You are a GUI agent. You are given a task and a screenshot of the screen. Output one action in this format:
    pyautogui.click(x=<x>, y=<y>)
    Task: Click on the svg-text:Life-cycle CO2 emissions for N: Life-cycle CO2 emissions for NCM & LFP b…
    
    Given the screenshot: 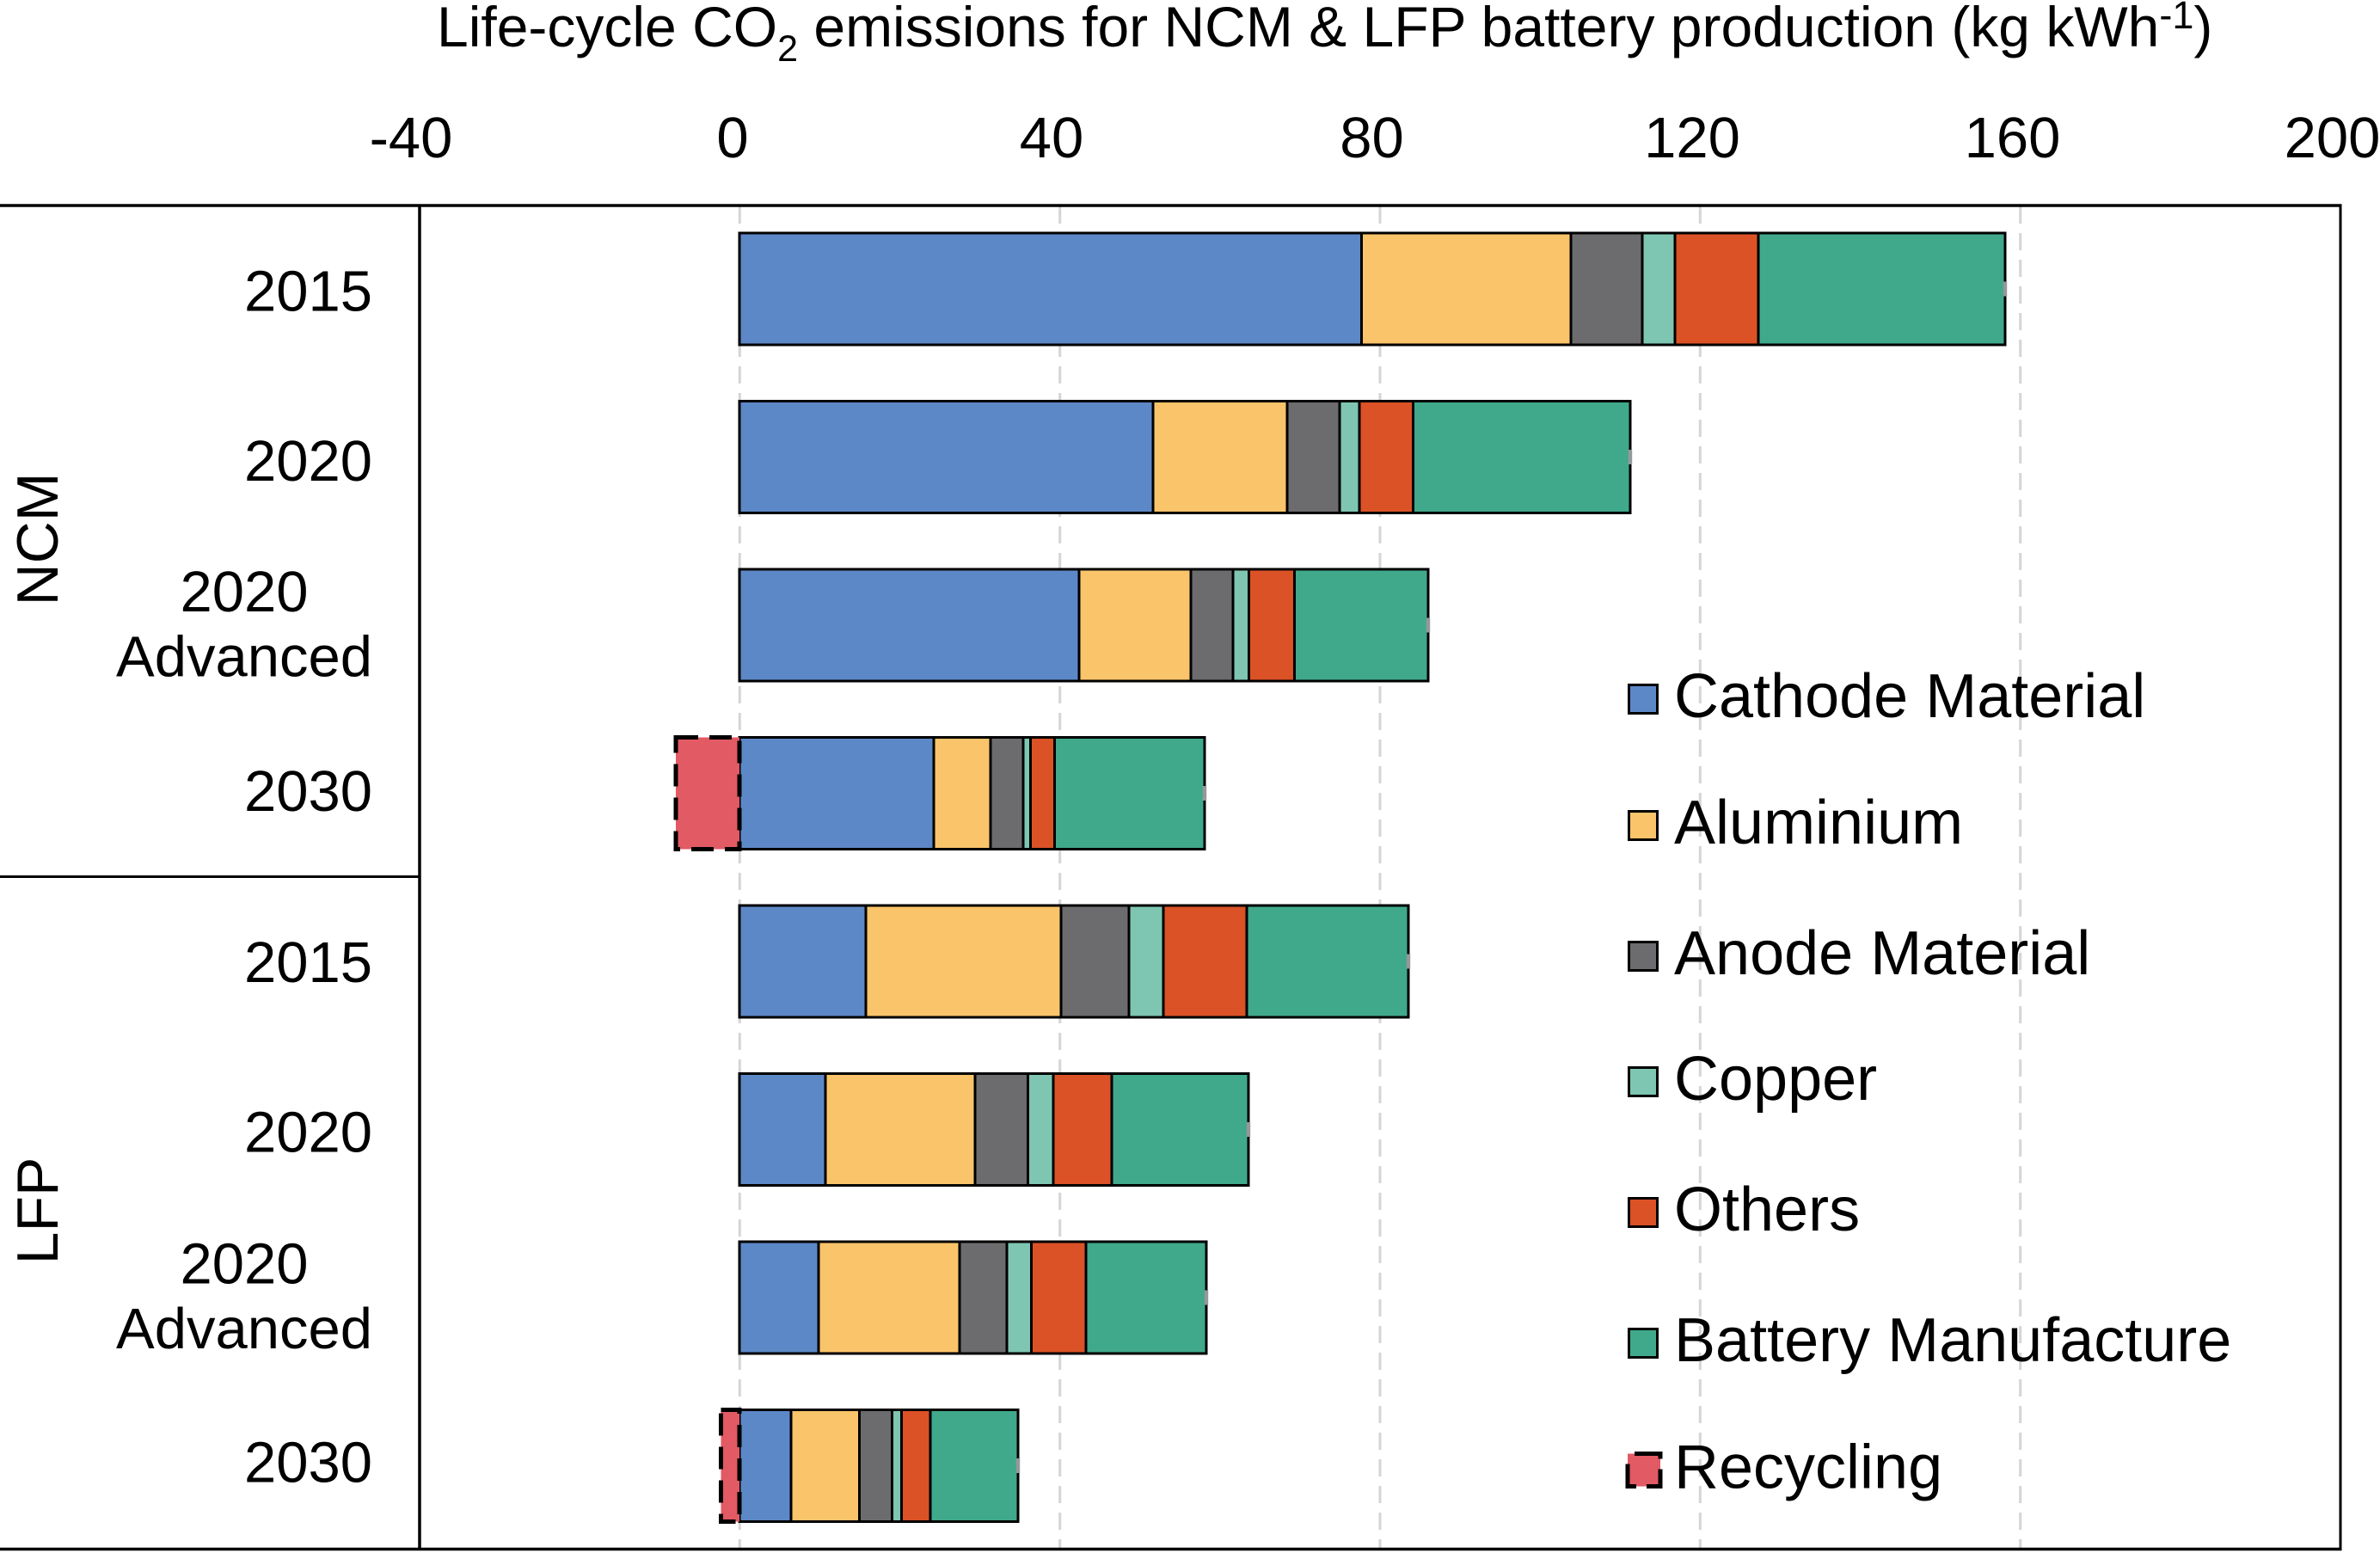 What is the action you would take?
    pyautogui.click(x=1324, y=35)
    